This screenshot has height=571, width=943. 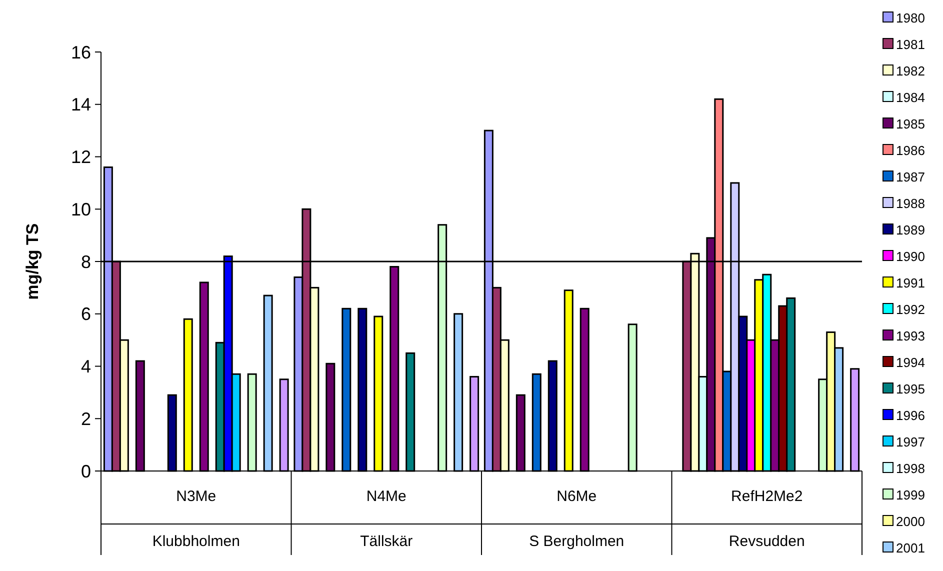 I want to click on legend-label: 1996, so click(x=910, y=416).